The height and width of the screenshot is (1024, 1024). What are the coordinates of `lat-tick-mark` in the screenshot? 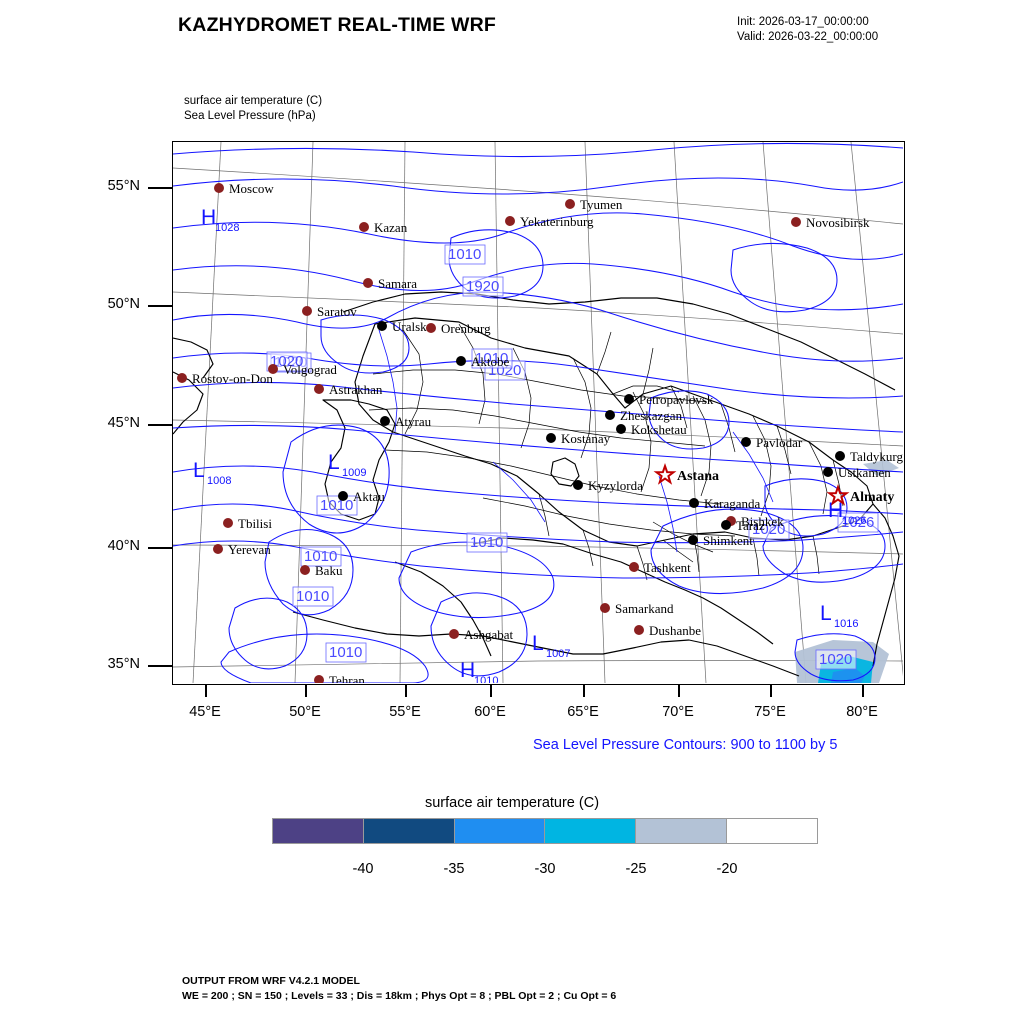 It's located at (160, 425).